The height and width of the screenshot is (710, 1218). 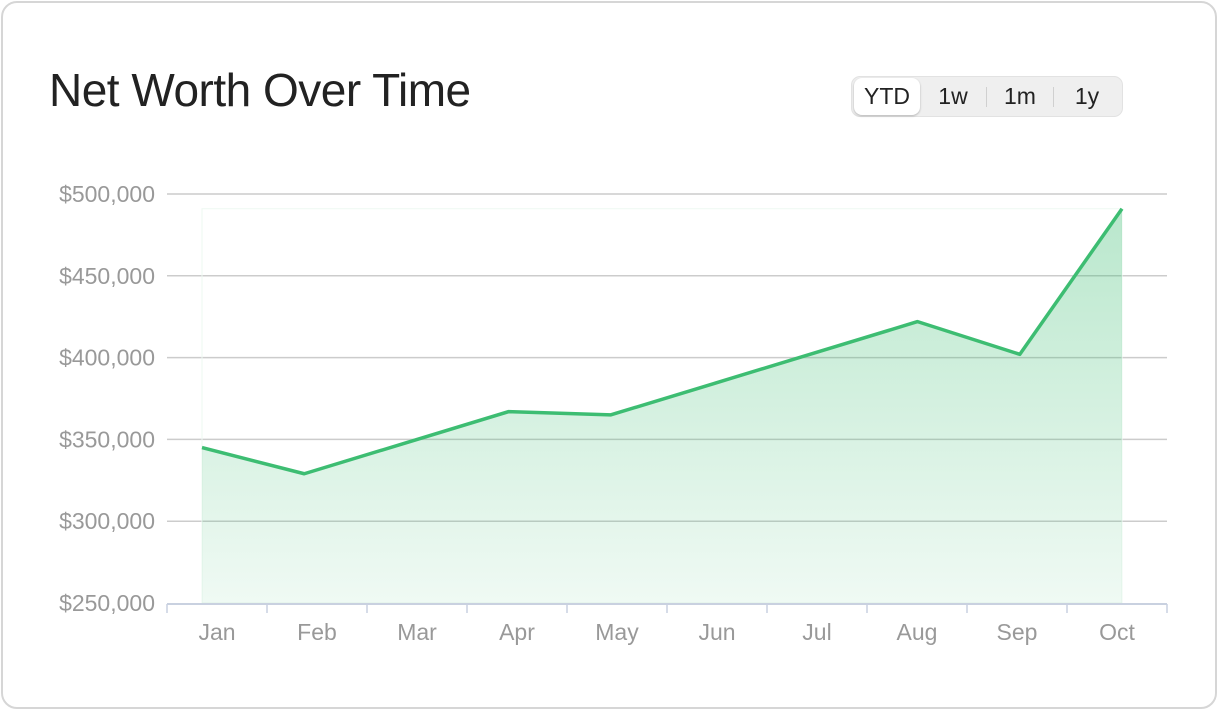 I want to click on y-tick-label: $300,000, so click(x=107, y=521).